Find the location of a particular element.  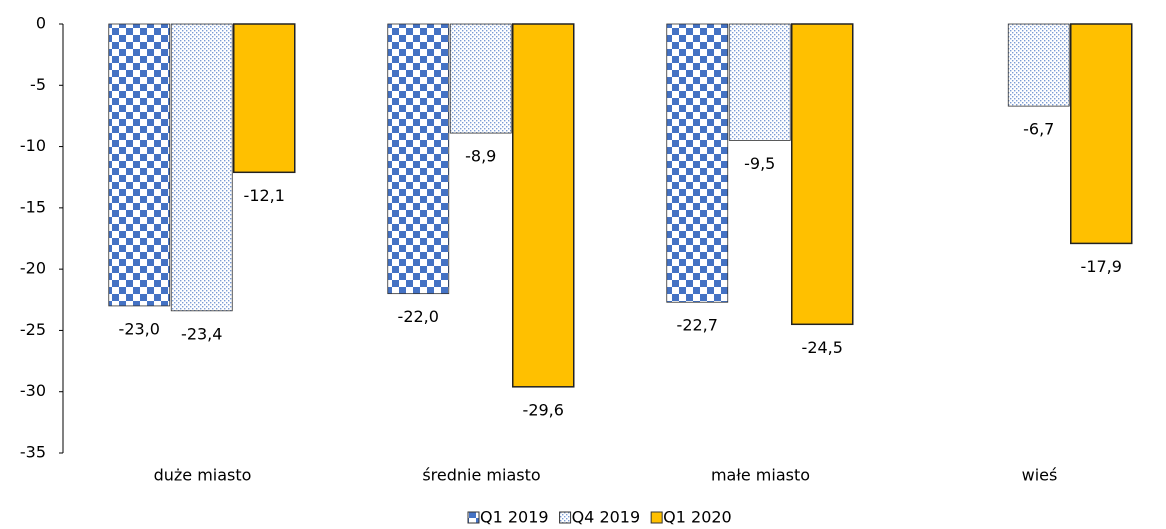

y-tick-label: -15 is located at coordinates (33, 206).